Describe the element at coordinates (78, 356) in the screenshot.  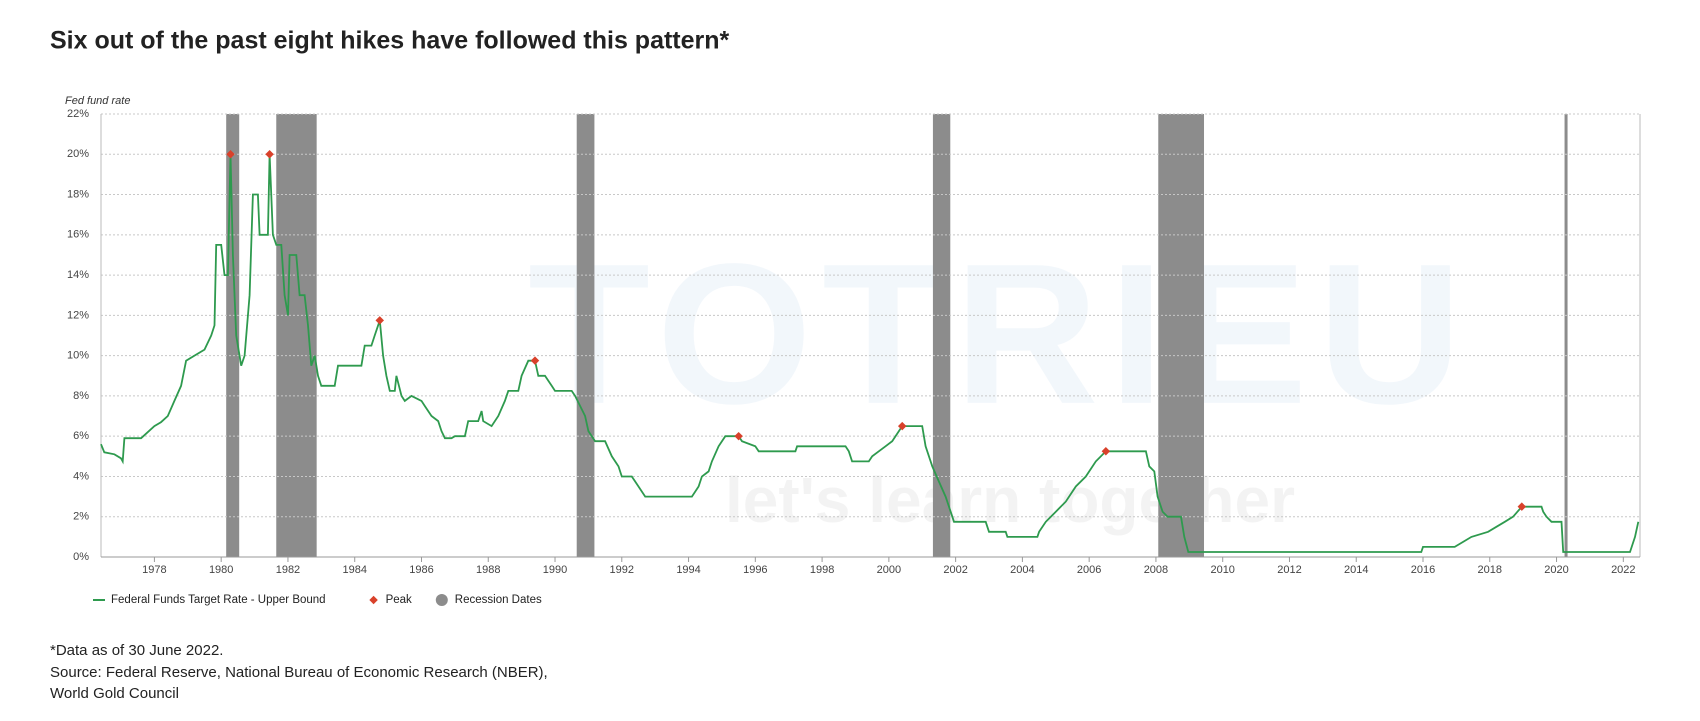
I see `y-tick-label: 10%` at that location.